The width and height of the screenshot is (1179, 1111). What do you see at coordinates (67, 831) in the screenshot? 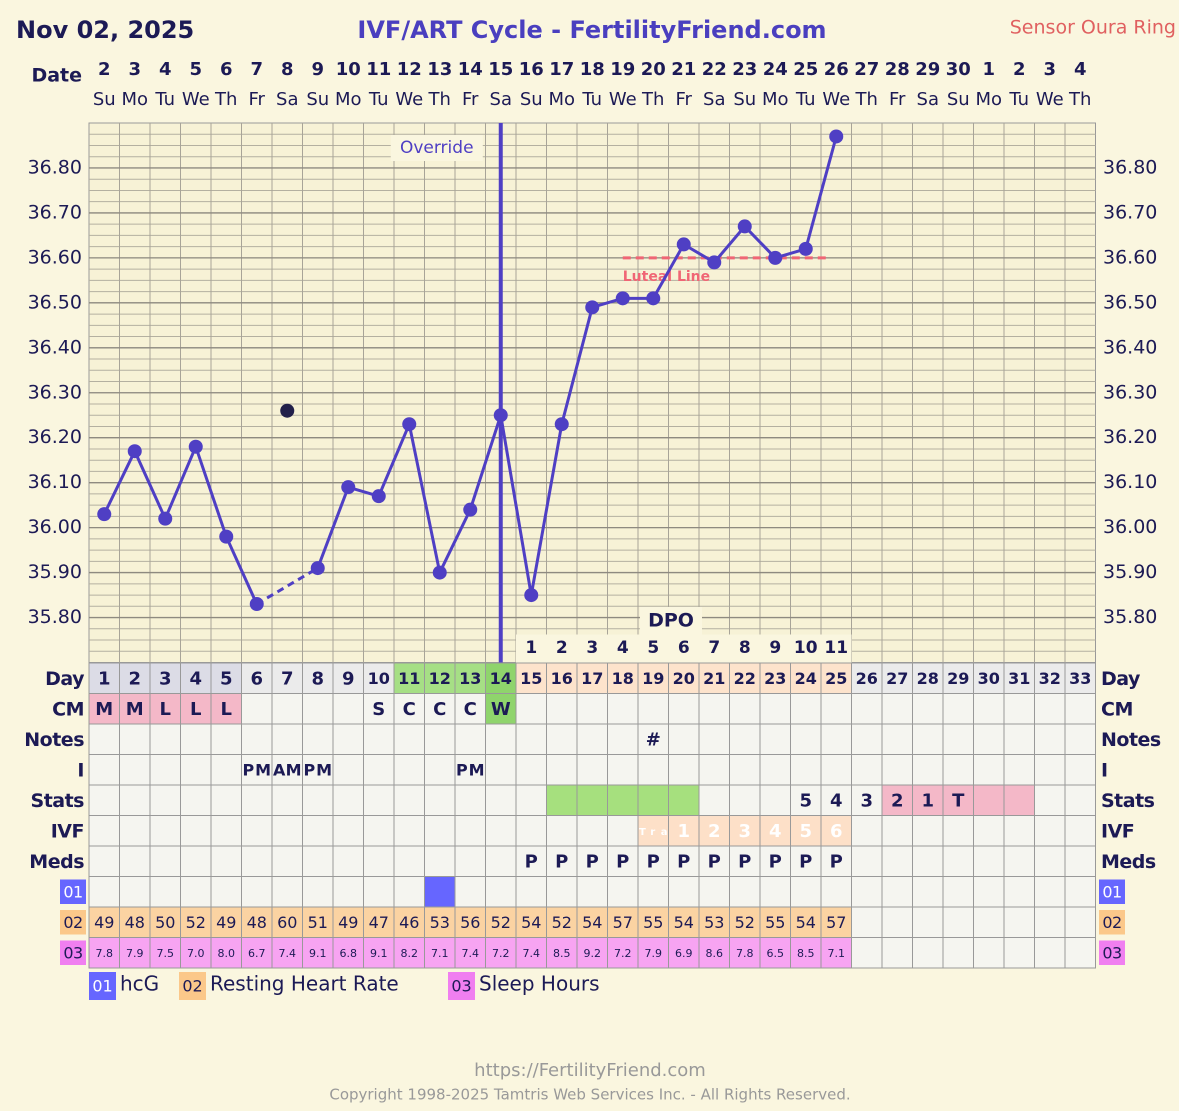
I see `row-label: IVF` at bounding box center [67, 831].